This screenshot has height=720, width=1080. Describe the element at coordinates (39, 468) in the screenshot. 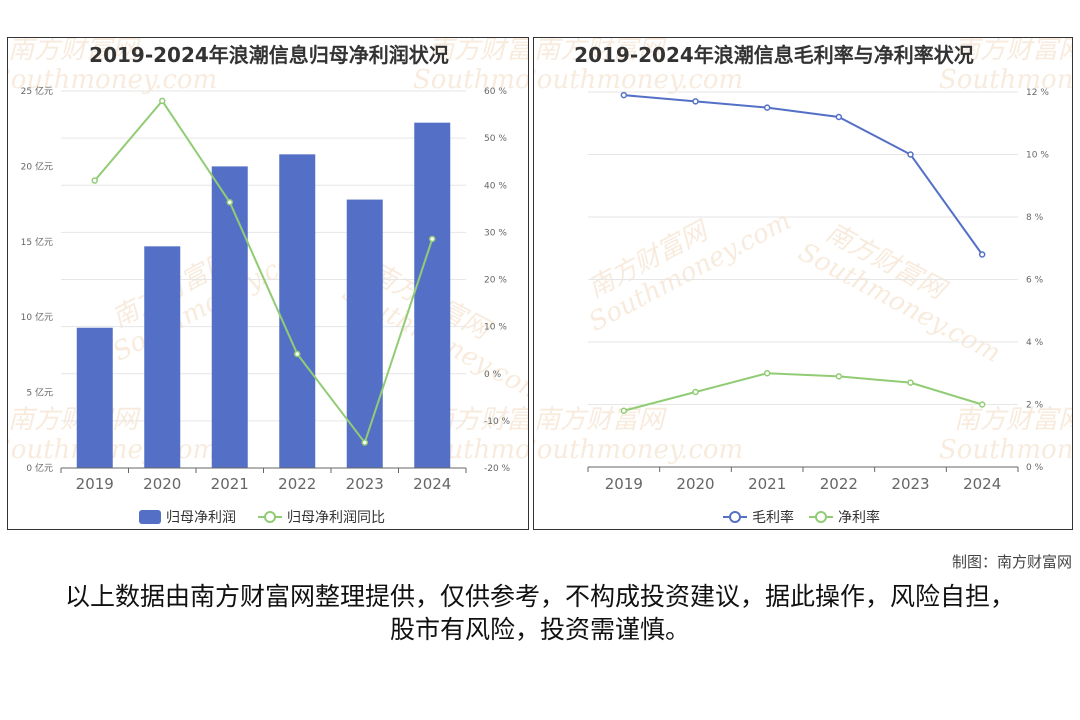

I see `y-left-tick: 0 亿元` at that location.